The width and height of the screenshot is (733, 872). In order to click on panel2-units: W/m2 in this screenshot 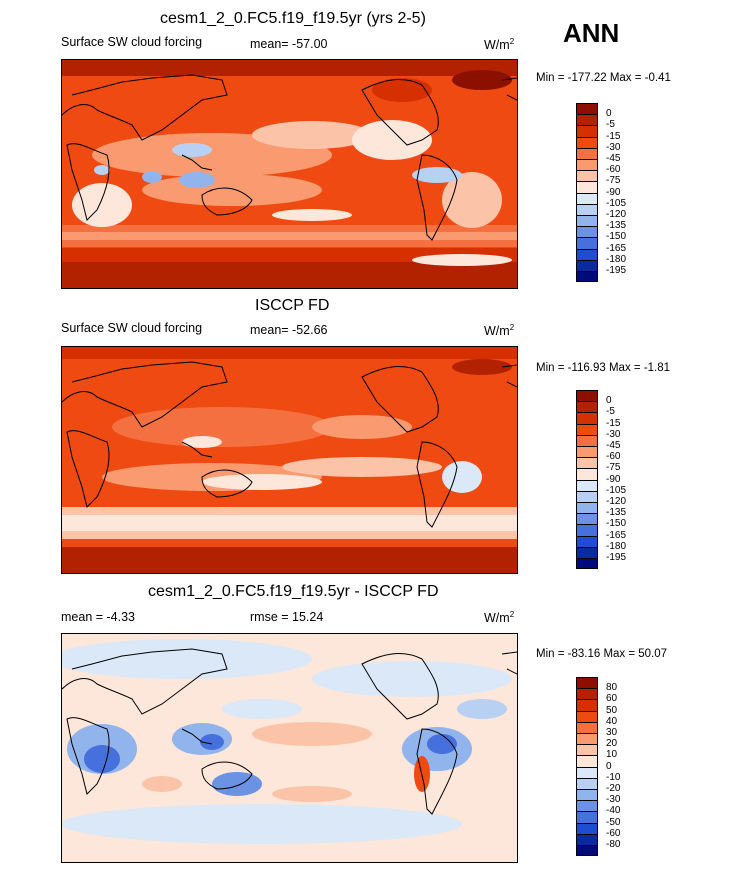, I will do `click(499, 331)`.